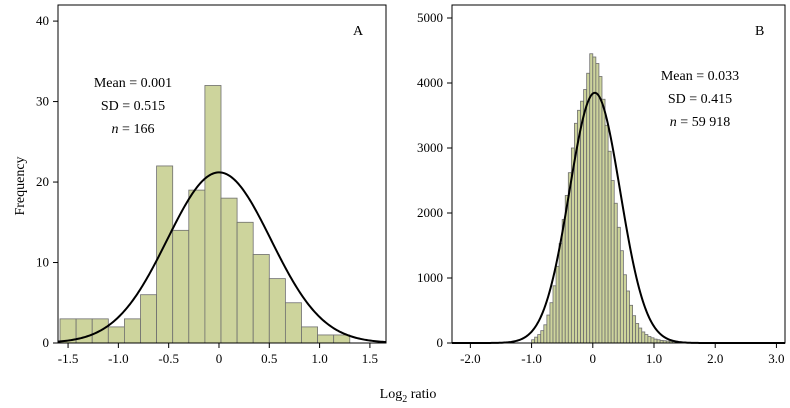 The height and width of the screenshot is (408, 790). What do you see at coordinates (115, 129) in the screenshot?
I see `panel-a-n-symbol: n` at bounding box center [115, 129].